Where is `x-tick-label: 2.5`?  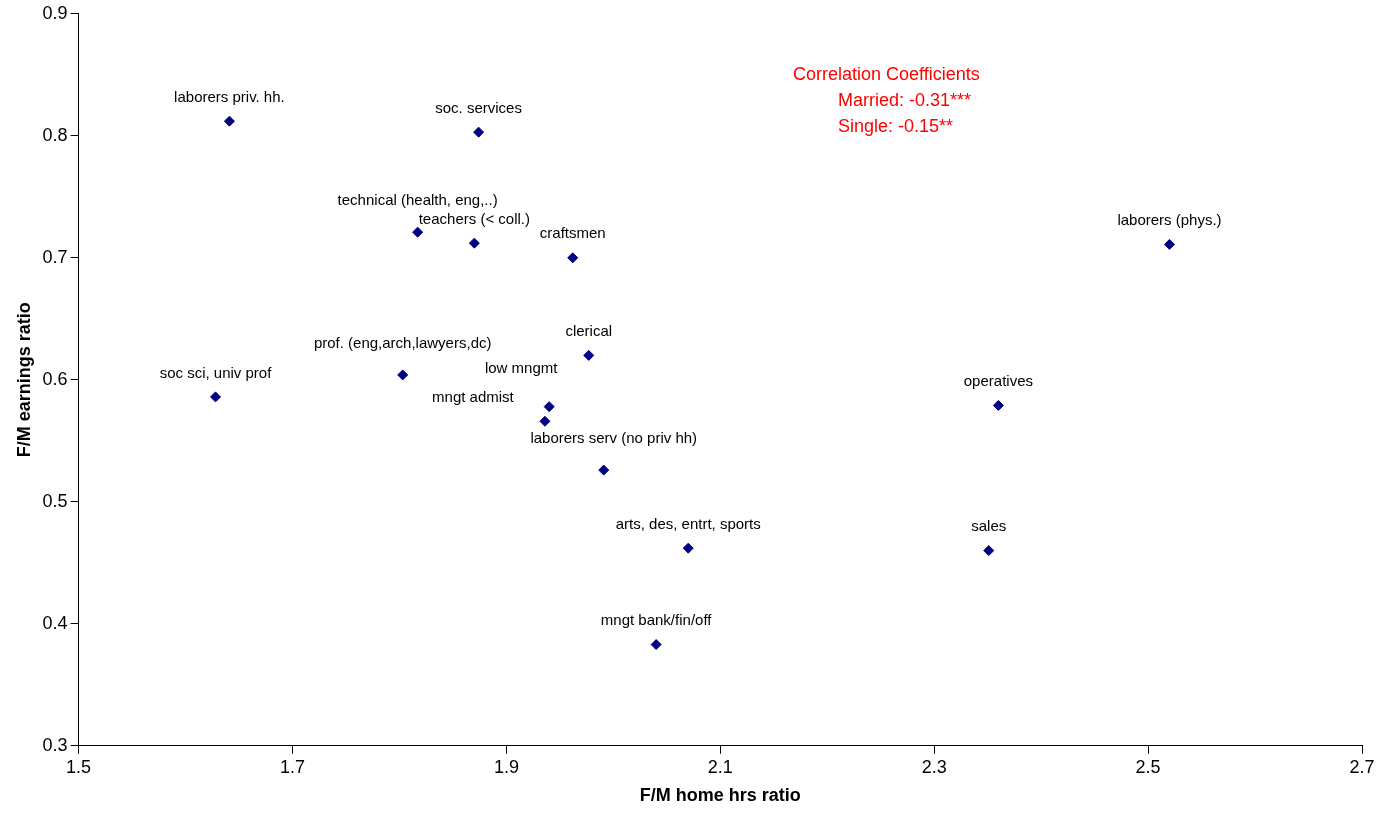
x-tick-label: 2.5 is located at coordinates (1148, 766).